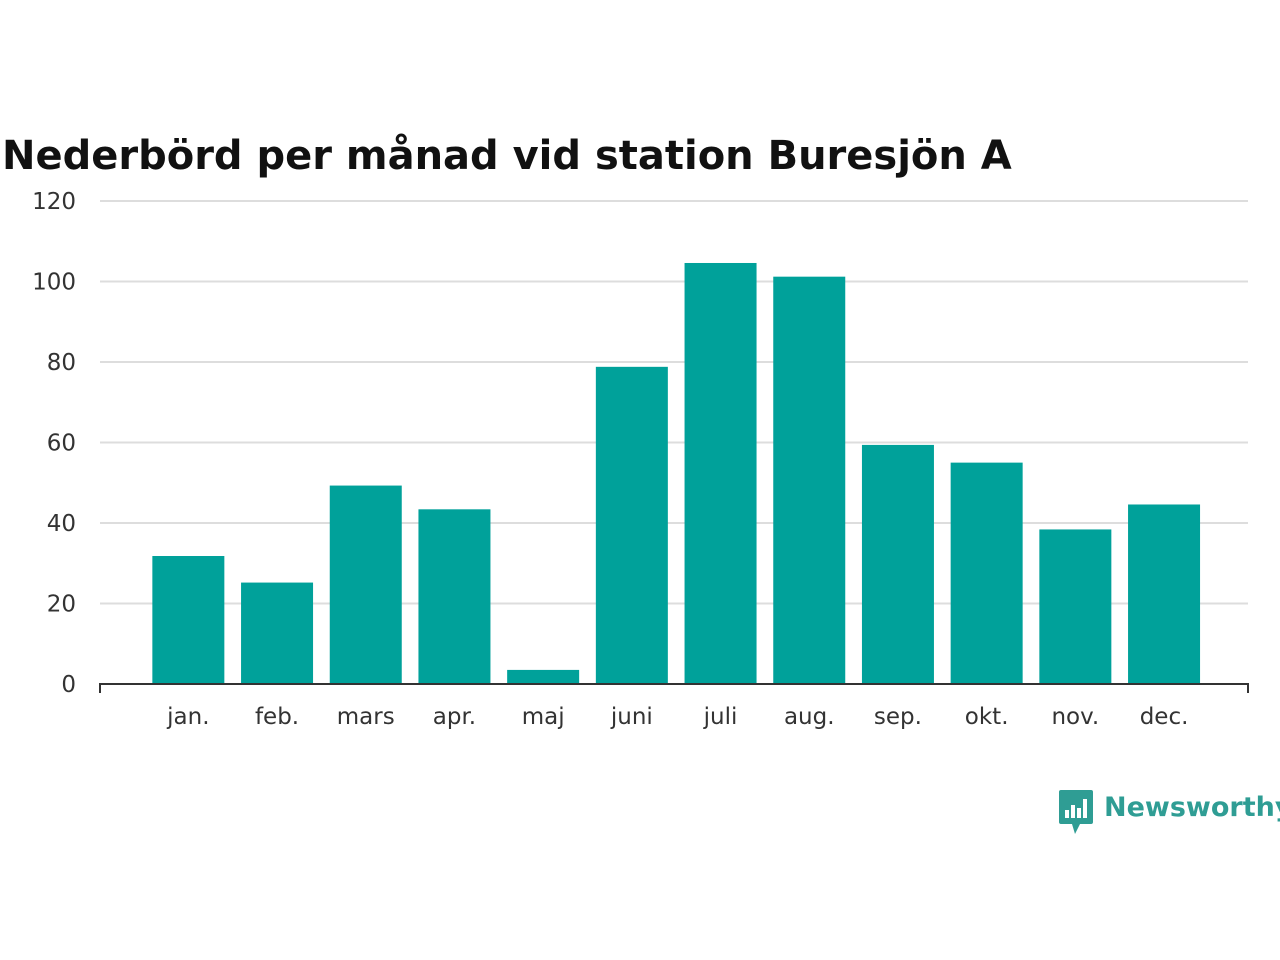  I want to click on x-tick-label: juli, so click(720, 717).